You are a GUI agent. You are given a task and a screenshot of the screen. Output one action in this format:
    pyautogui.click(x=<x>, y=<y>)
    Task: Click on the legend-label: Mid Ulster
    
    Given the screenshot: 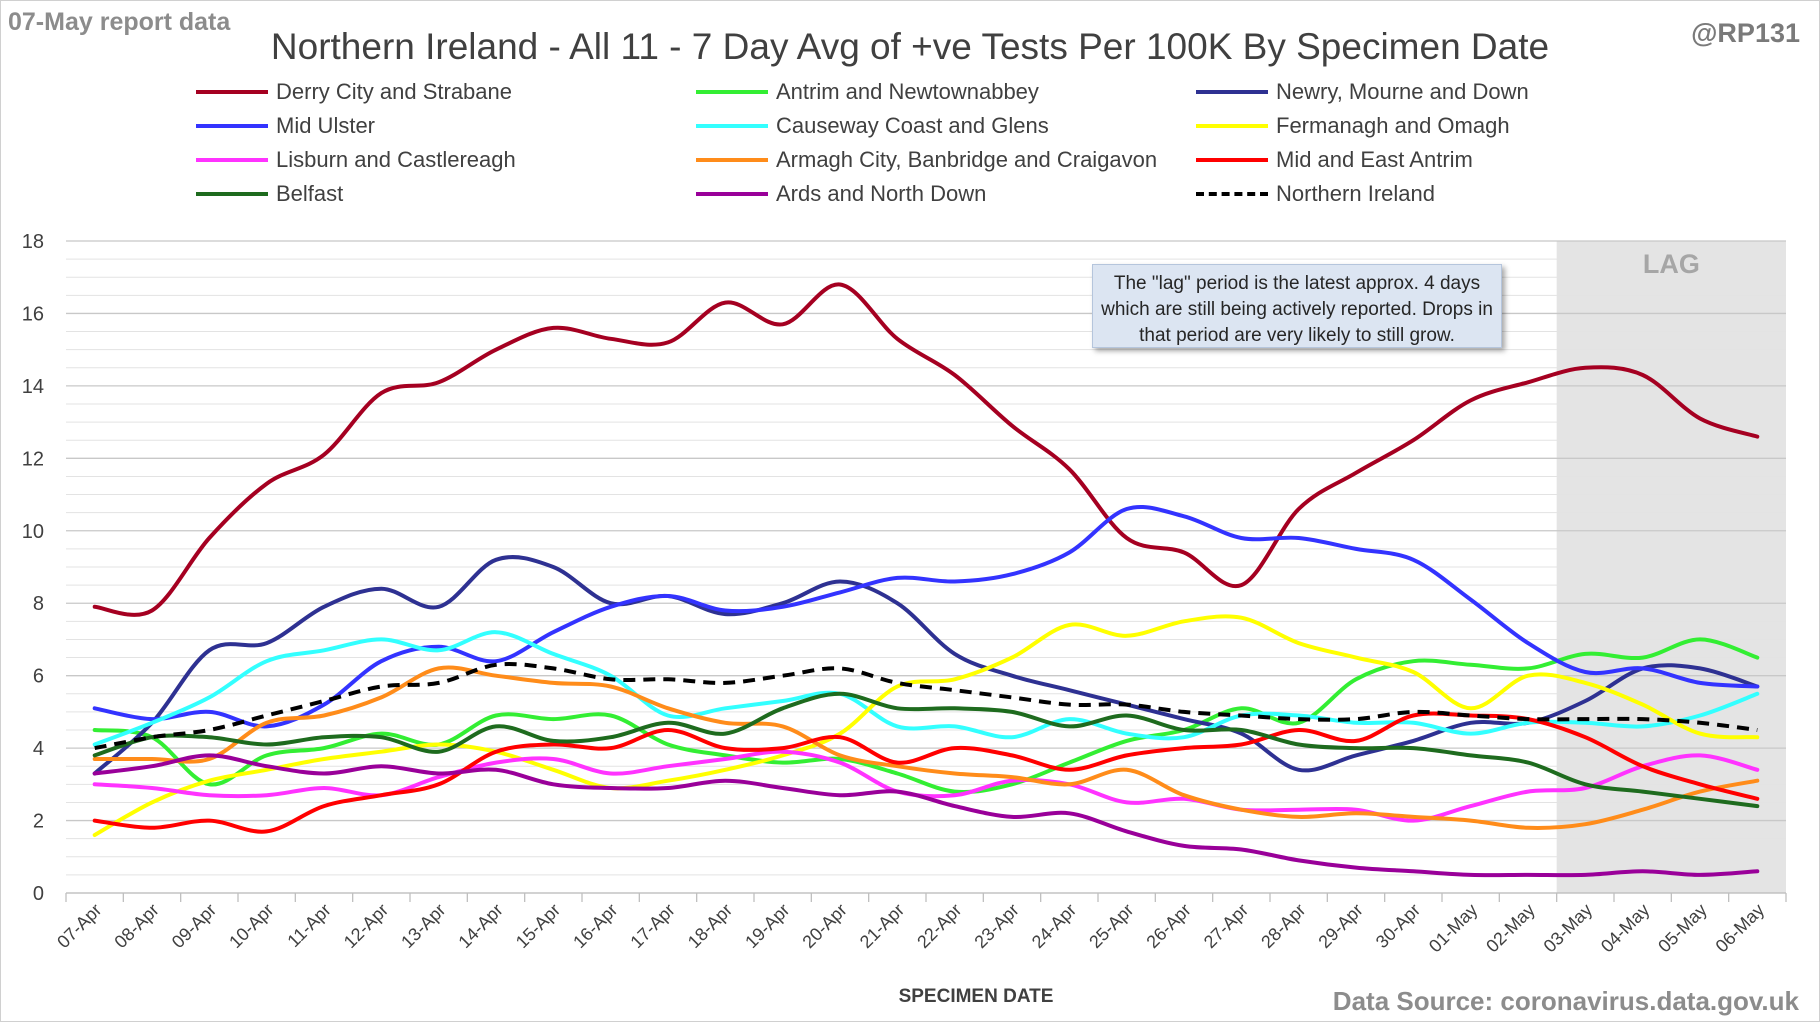 What is the action you would take?
    pyautogui.click(x=326, y=125)
    